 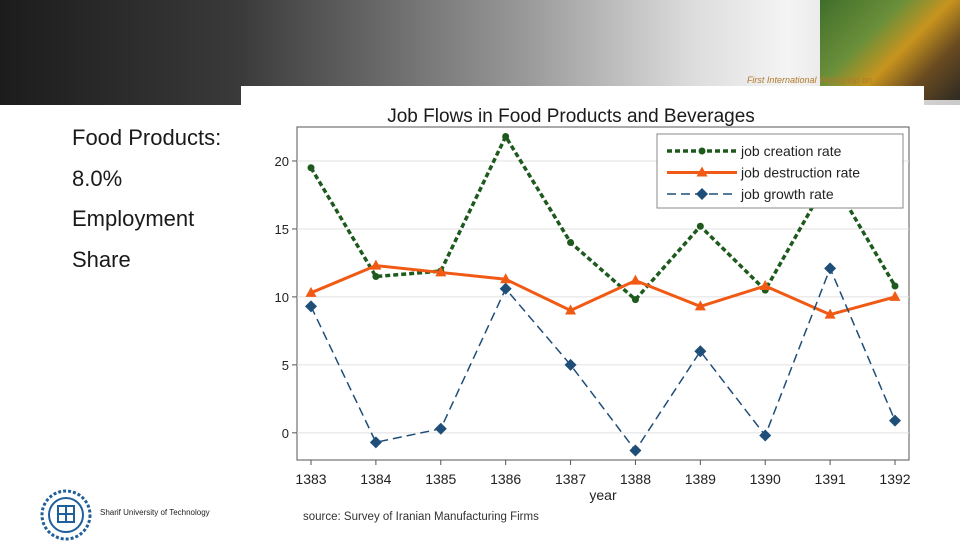 I want to click on y-tick-label: 15, so click(x=282, y=229).